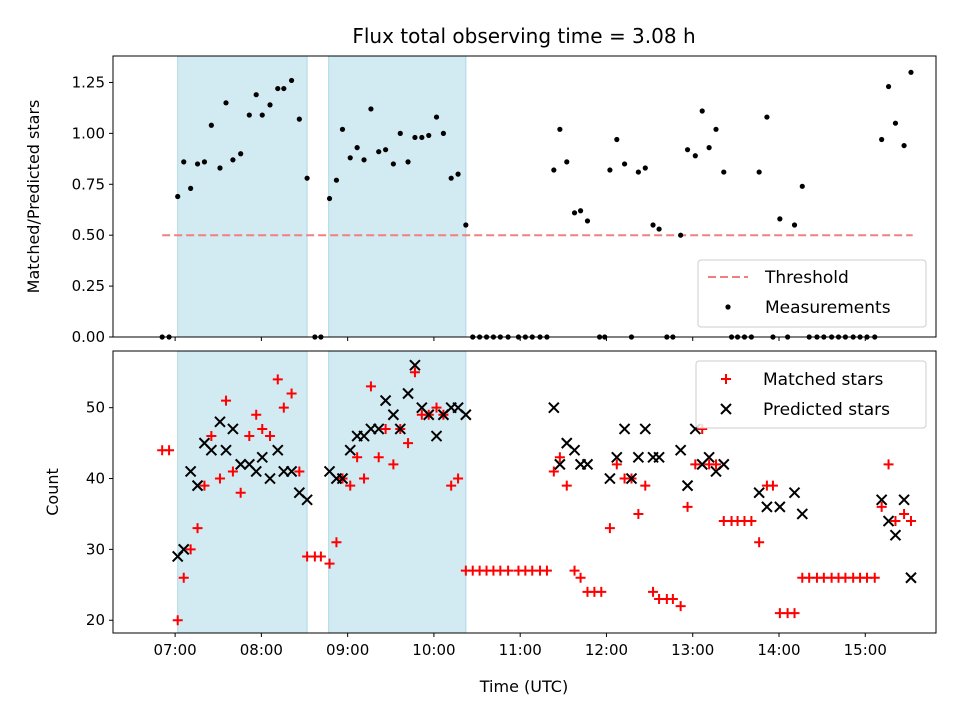  I want to click on y-tick-label: 40, so click(95, 479).